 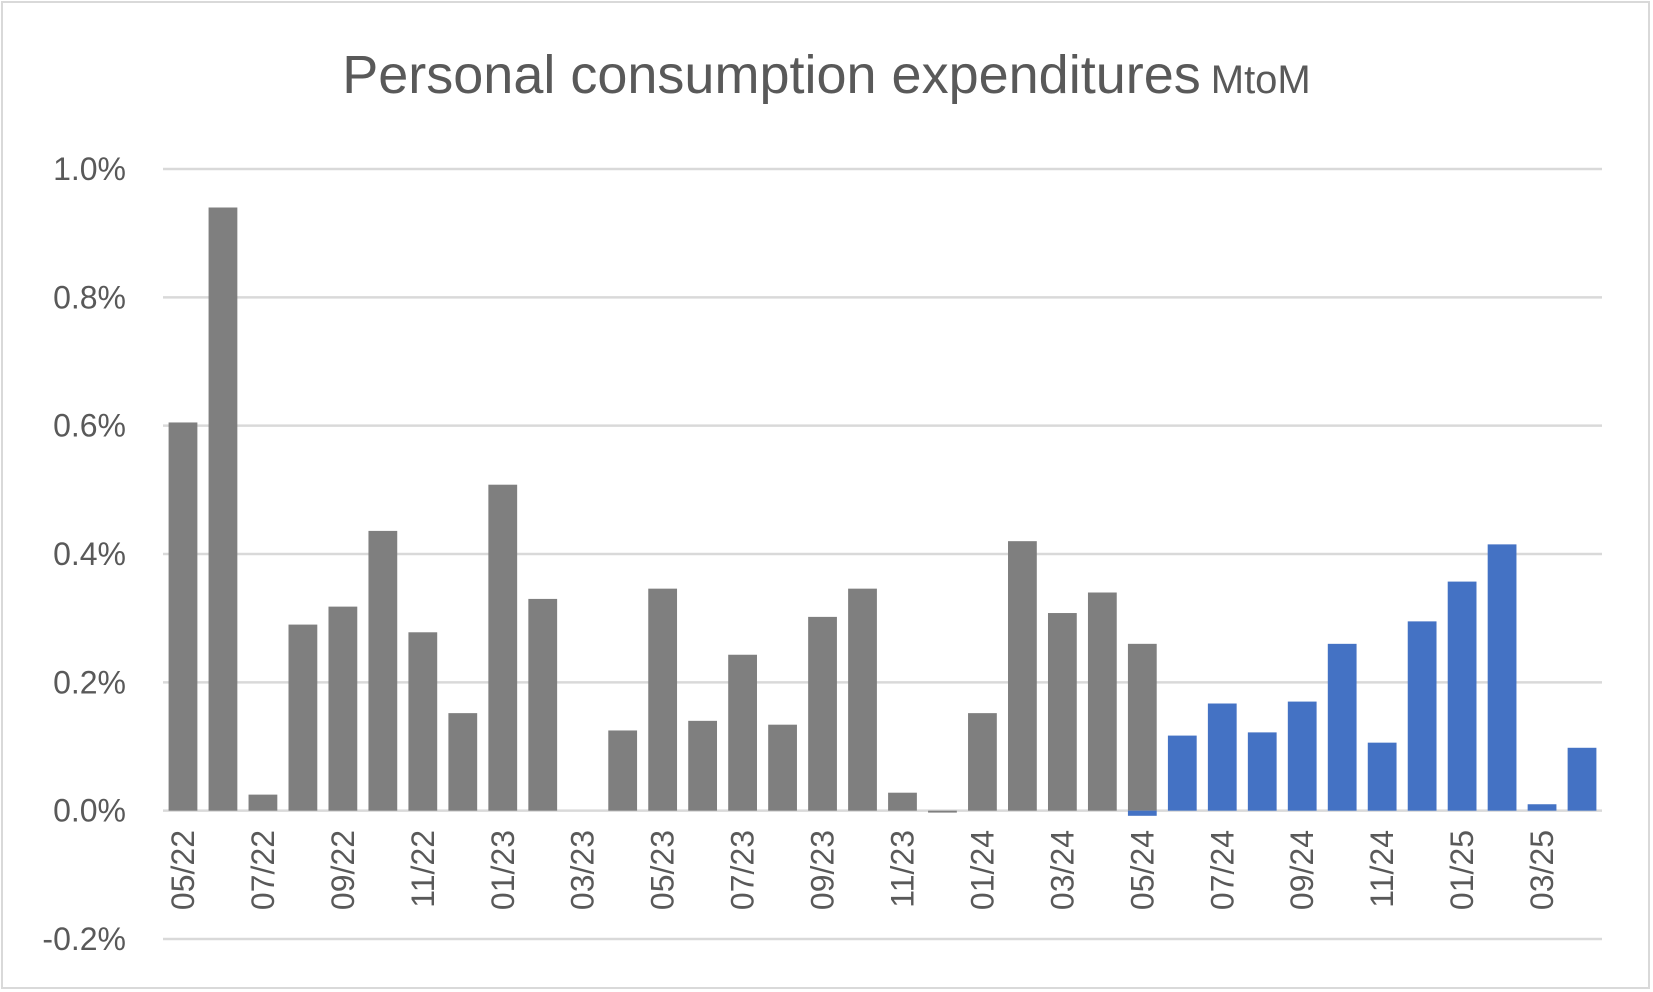 I want to click on x-tick-label: 11/23, so click(x=902, y=869).